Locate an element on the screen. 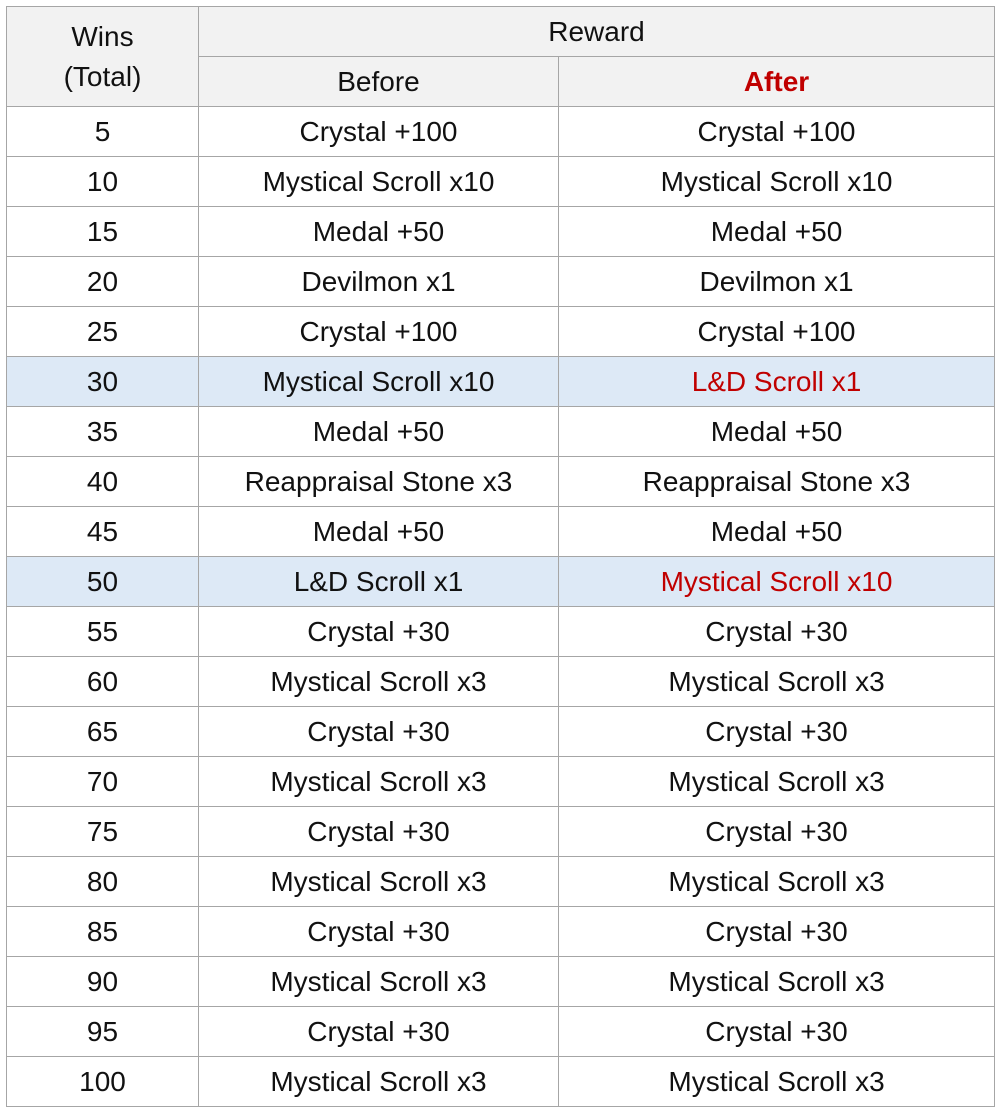 The height and width of the screenshot is (1112, 1000). wins-cell: 30 is located at coordinates (102, 381).